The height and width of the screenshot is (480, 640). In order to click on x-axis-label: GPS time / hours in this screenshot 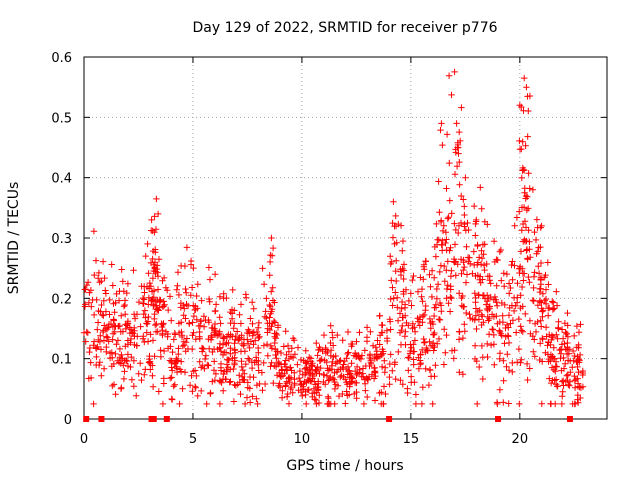, I will do `click(344, 466)`.